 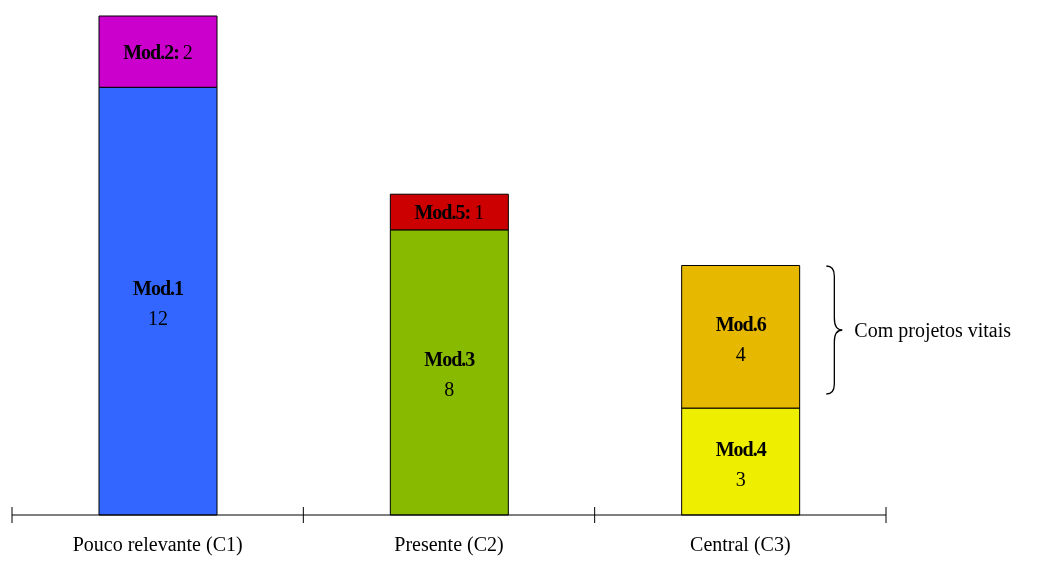 What do you see at coordinates (158, 318) in the screenshot?
I see `data-label: 12` at bounding box center [158, 318].